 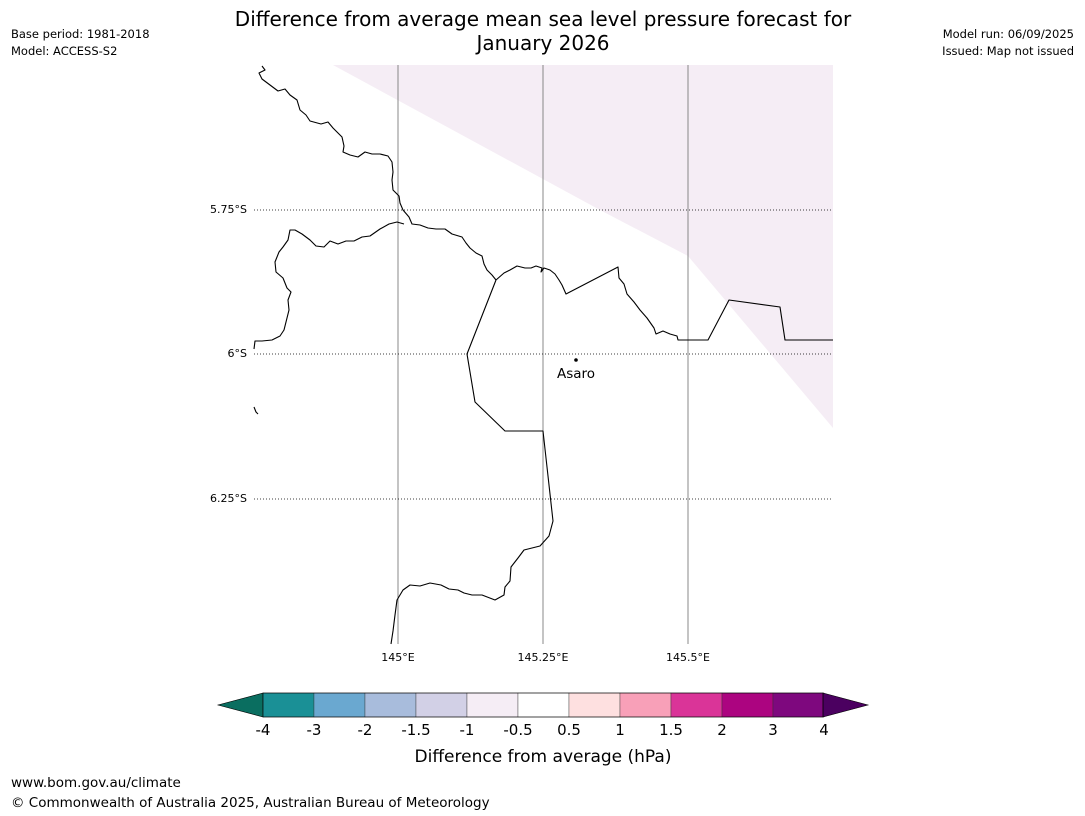 I want to click on latitude-label-5-75: 5.75°S, so click(x=228, y=209).